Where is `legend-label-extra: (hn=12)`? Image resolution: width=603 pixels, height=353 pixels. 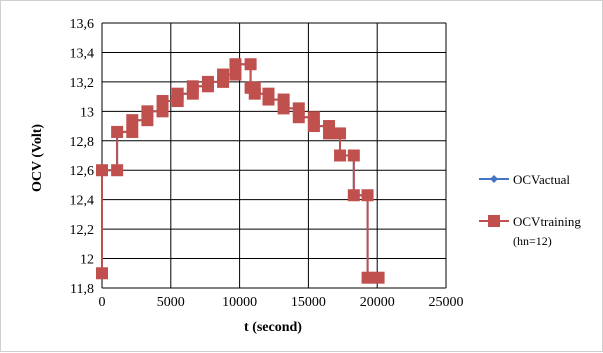 legend-label-extra: (hn=12) is located at coordinates (532, 241).